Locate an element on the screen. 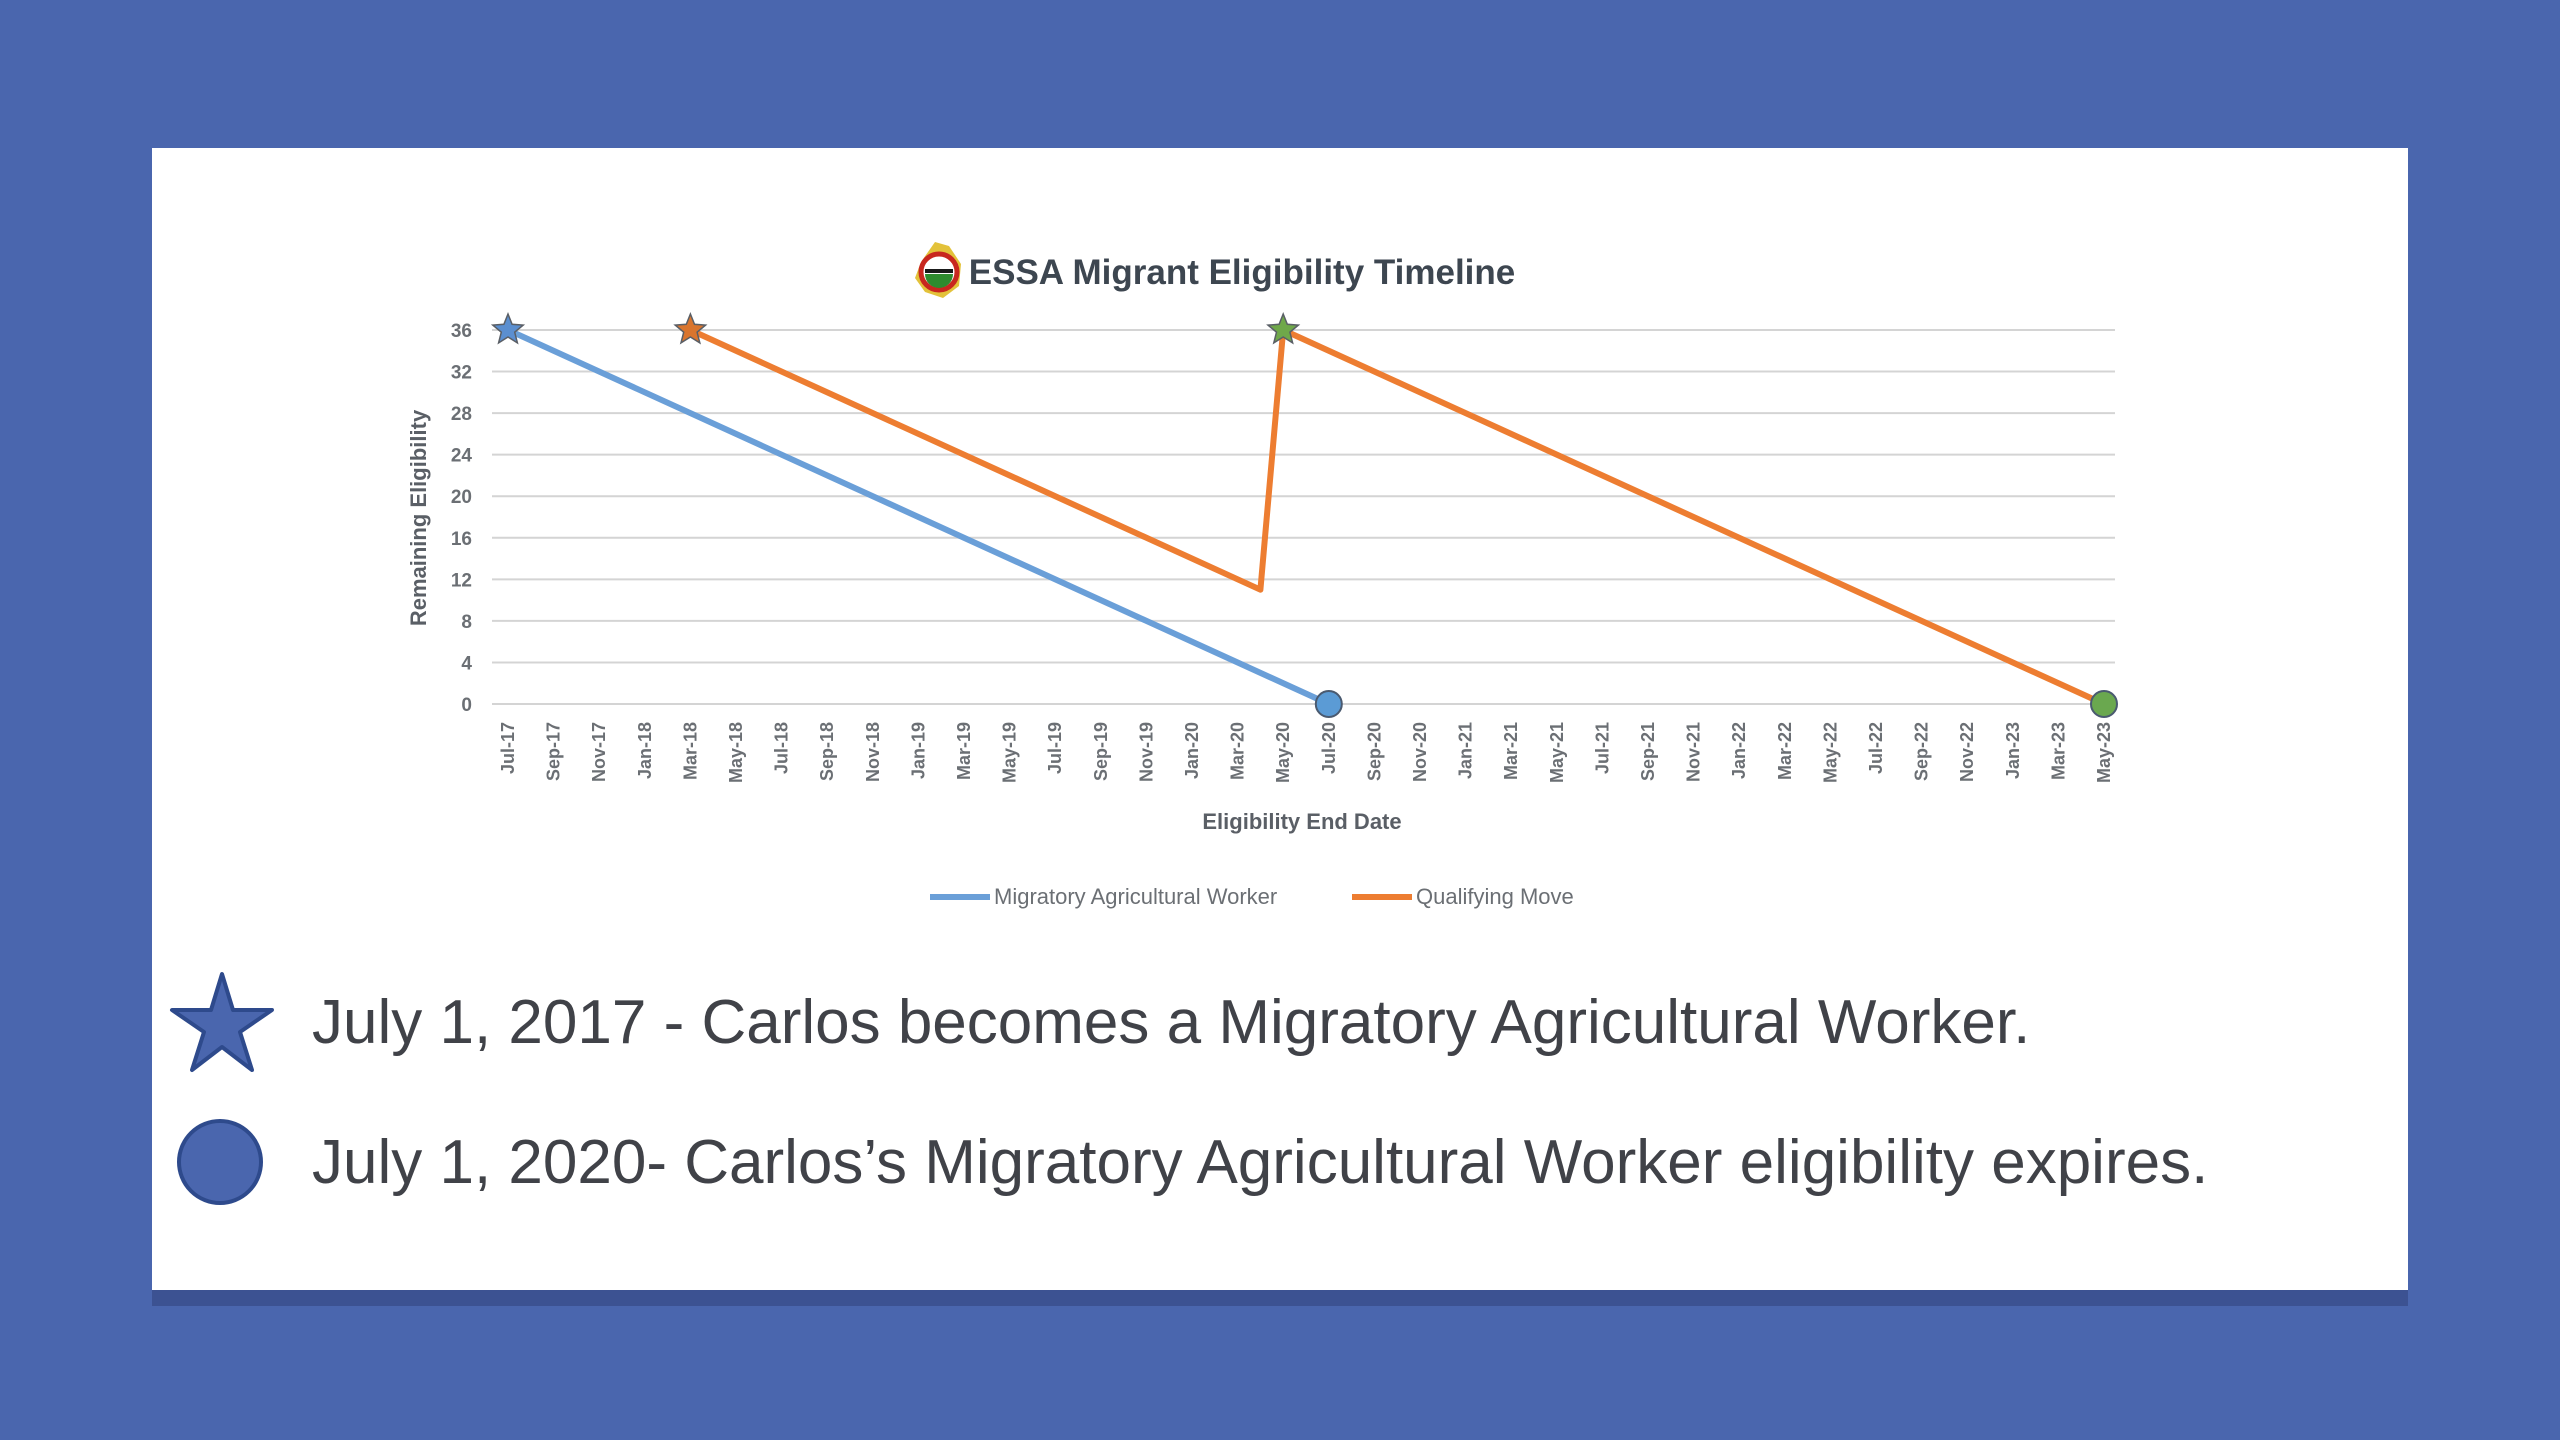  legend-label-qualifying-move: Qualifying Move is located at coordinates (1495, 896).